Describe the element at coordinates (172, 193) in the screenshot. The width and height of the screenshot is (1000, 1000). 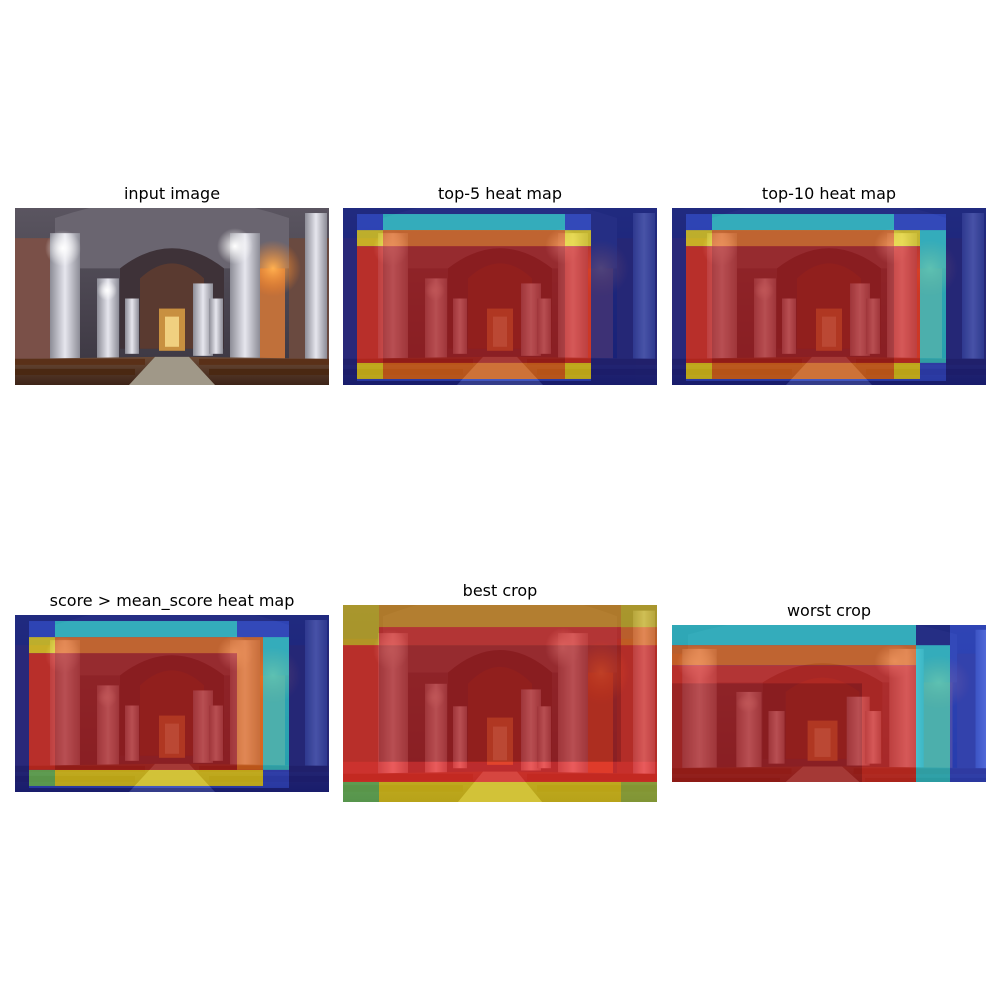
I see `panel-title: input image` at that location.